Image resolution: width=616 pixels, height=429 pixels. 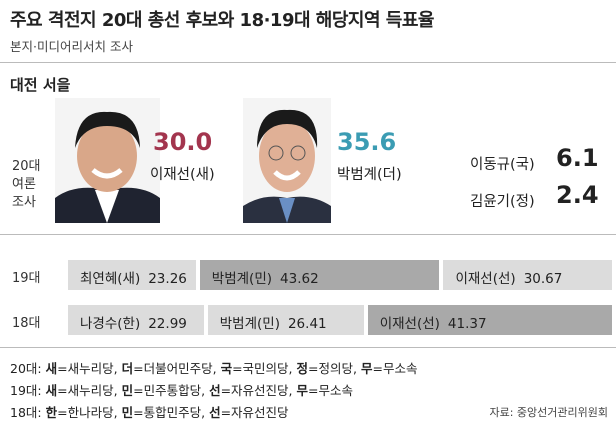 I want to click on subtitle: 본지·미디어리서치 조사, so click(x=71, y=46).